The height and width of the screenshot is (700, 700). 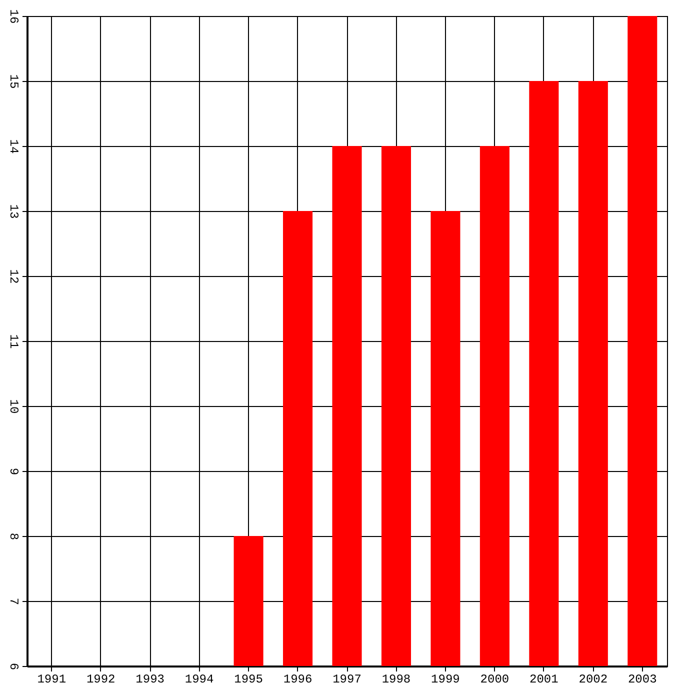 What do you see at coordinates (544, 679) in the screenshot?
I see `x-tick-label: 2001` at bounding box center [544, 679].